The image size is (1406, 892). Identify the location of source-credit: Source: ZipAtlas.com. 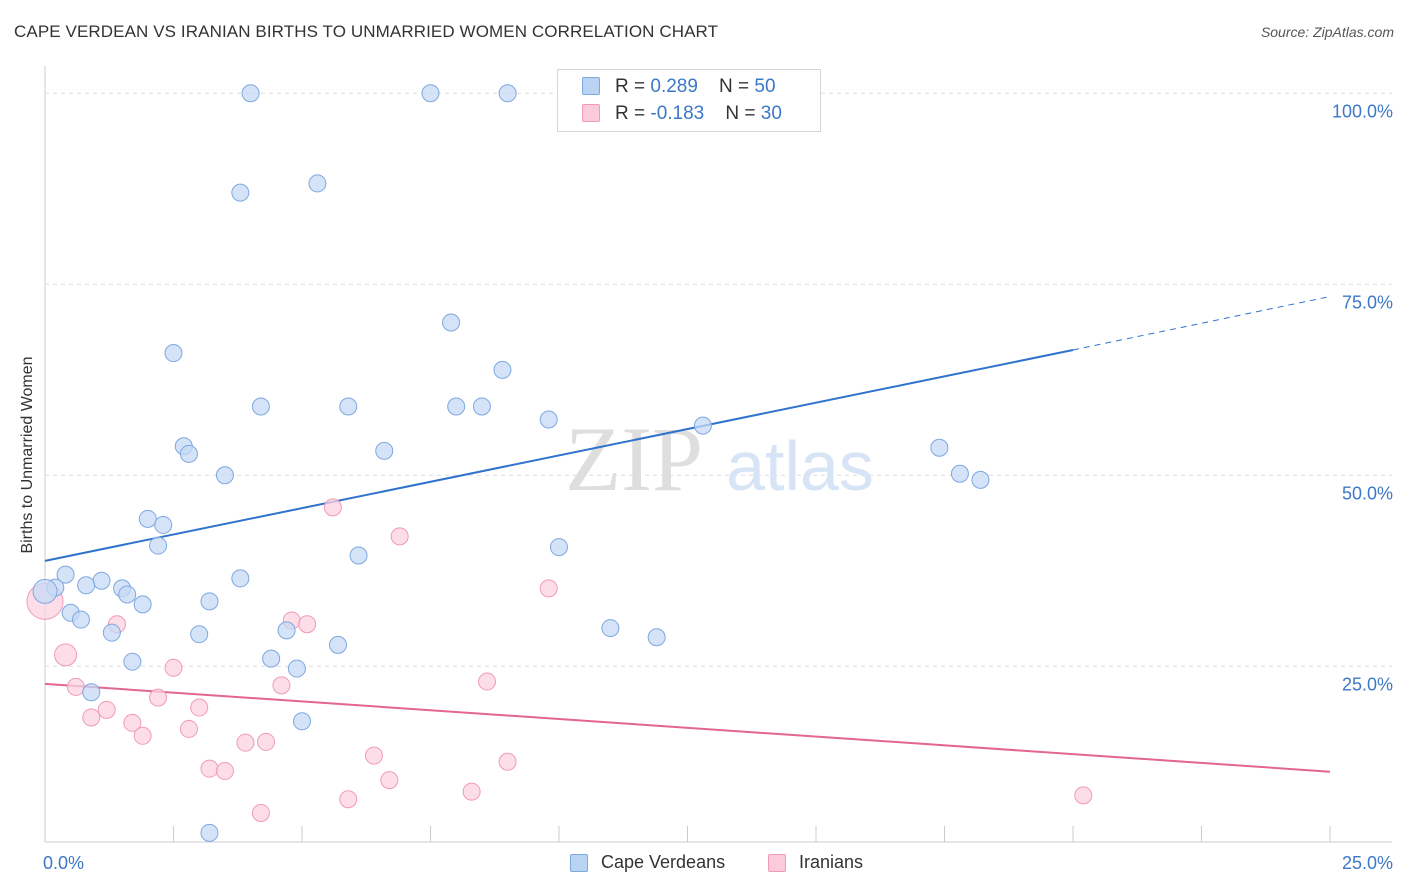
(1327, 32).